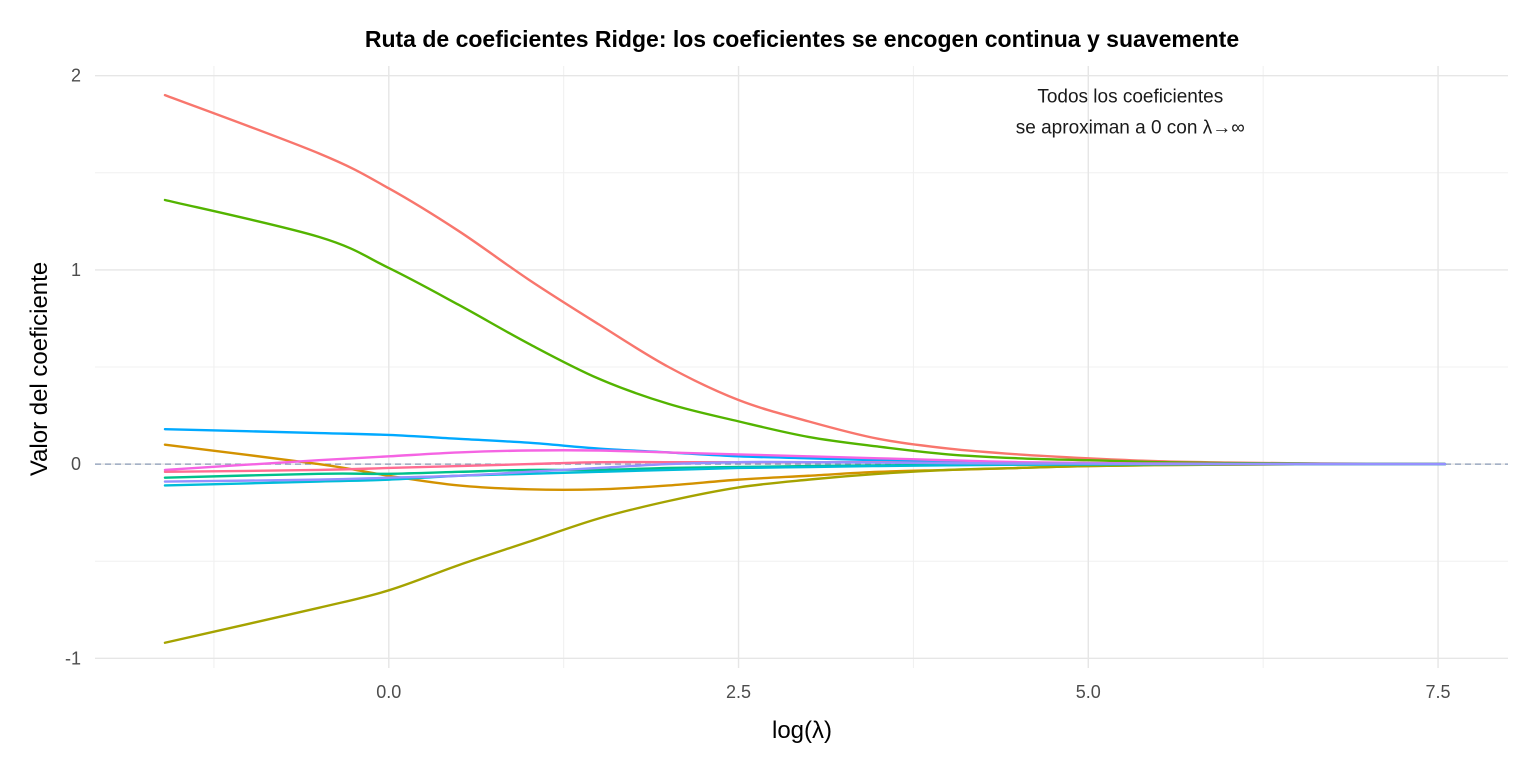 The height and width of the screenshot is (768, 1536). Describe the element at coordinates (1130, 128) in the screenshot. I see `annotation-line-2: se aproximan a 0 con λ→∞` at that location.